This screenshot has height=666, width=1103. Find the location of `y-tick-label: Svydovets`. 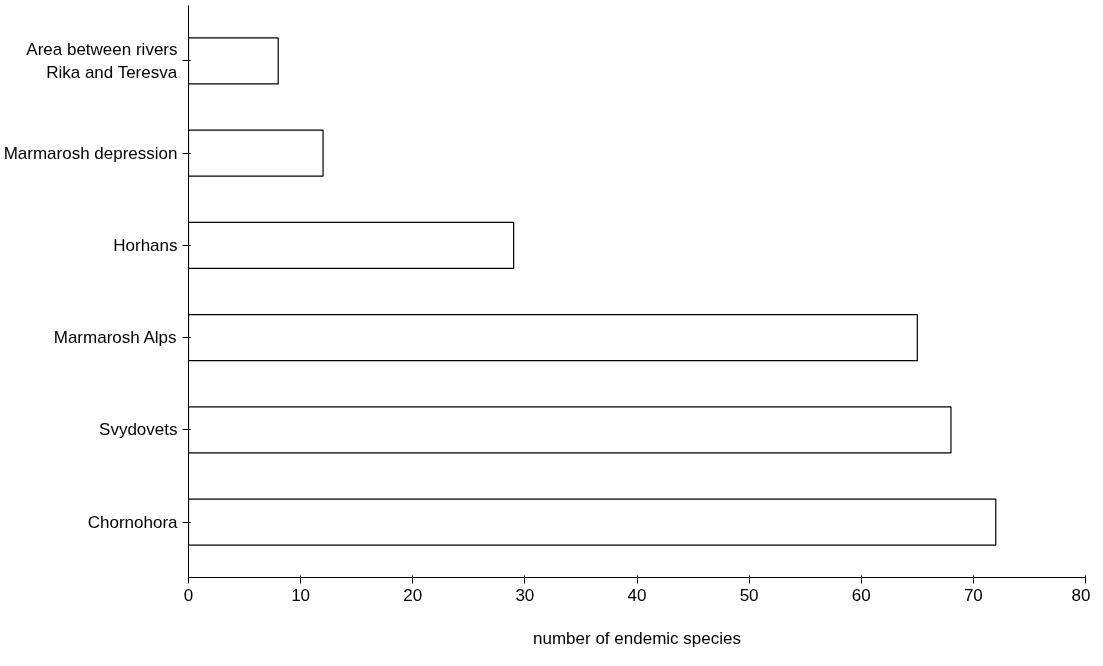

y-tick-label: Svydovets is located at coordinates (138, 430).